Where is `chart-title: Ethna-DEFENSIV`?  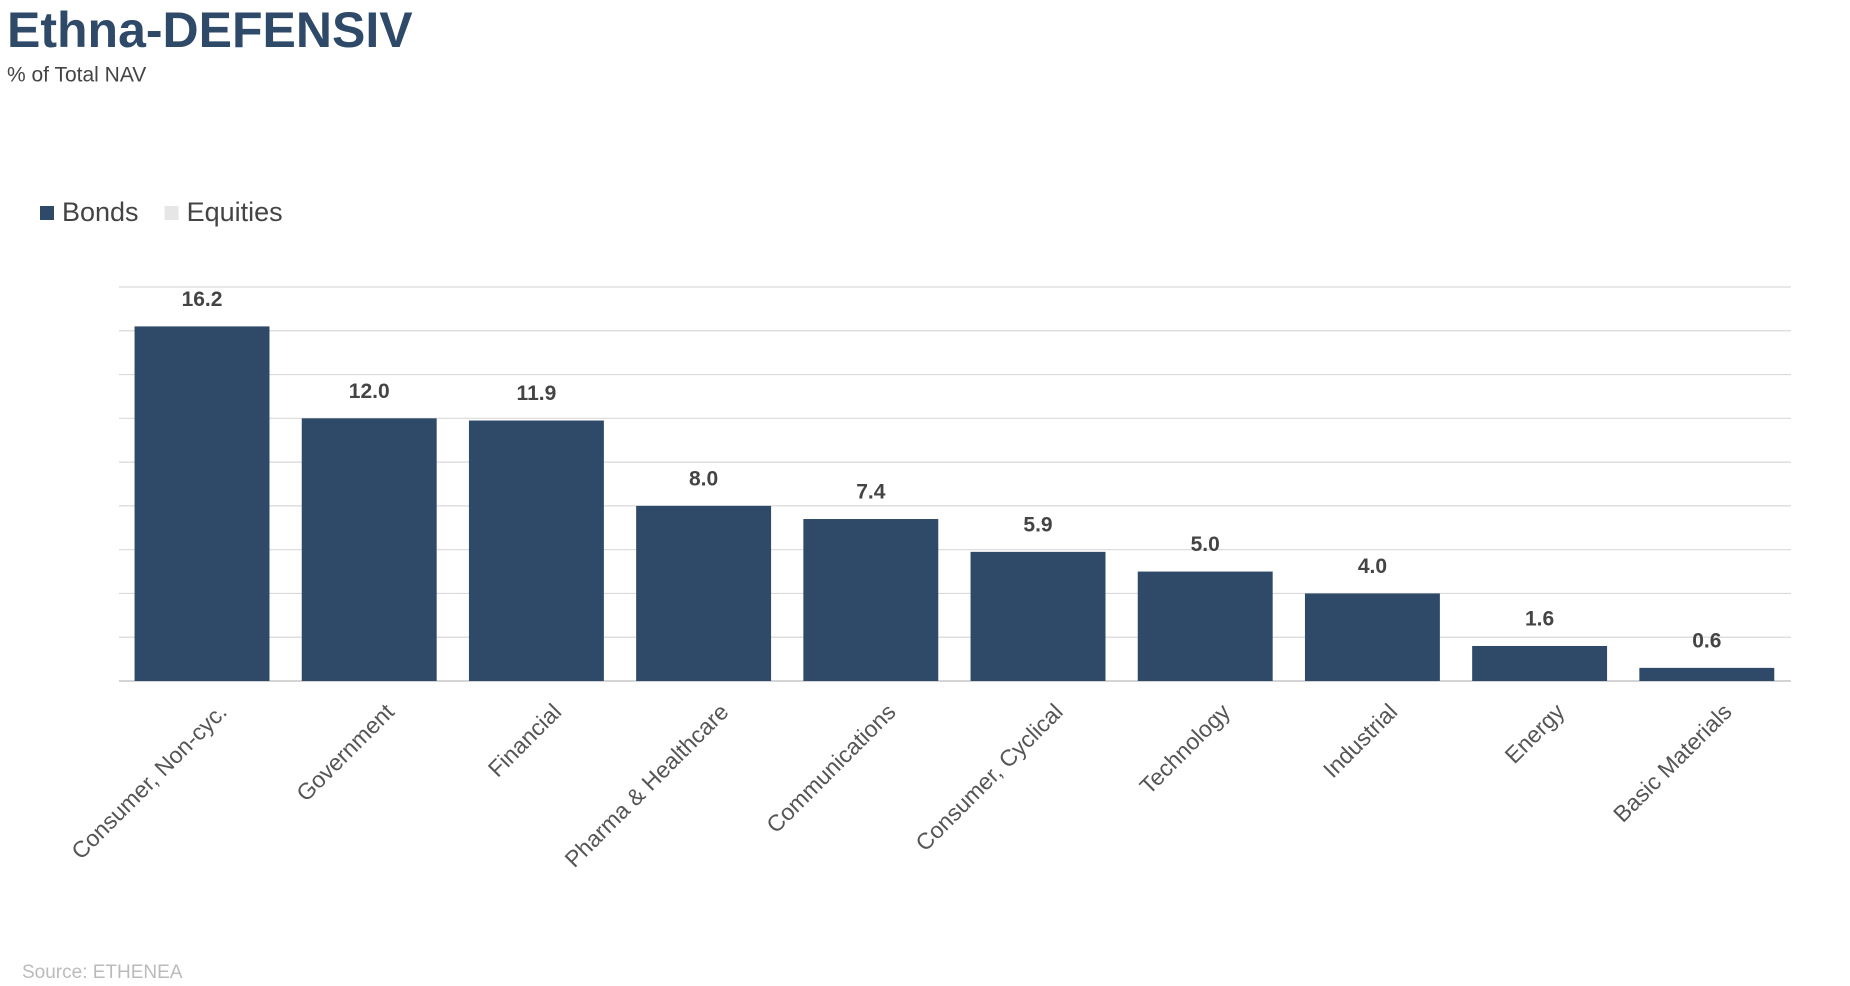 chart-title: Ethna-DEFENSIV is located at coordinates (210, 30).